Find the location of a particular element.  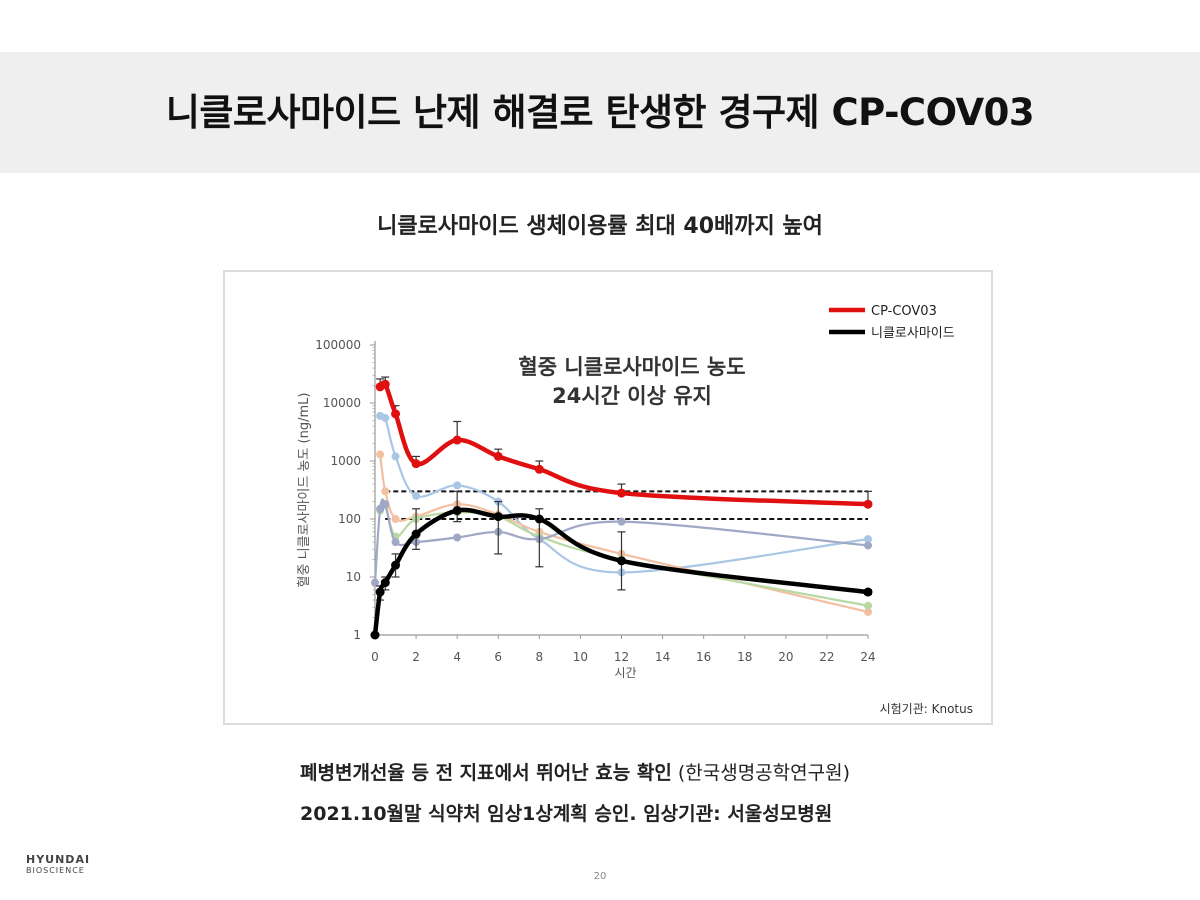

x-tick-label: 10 is located at coordinates (580, 657).